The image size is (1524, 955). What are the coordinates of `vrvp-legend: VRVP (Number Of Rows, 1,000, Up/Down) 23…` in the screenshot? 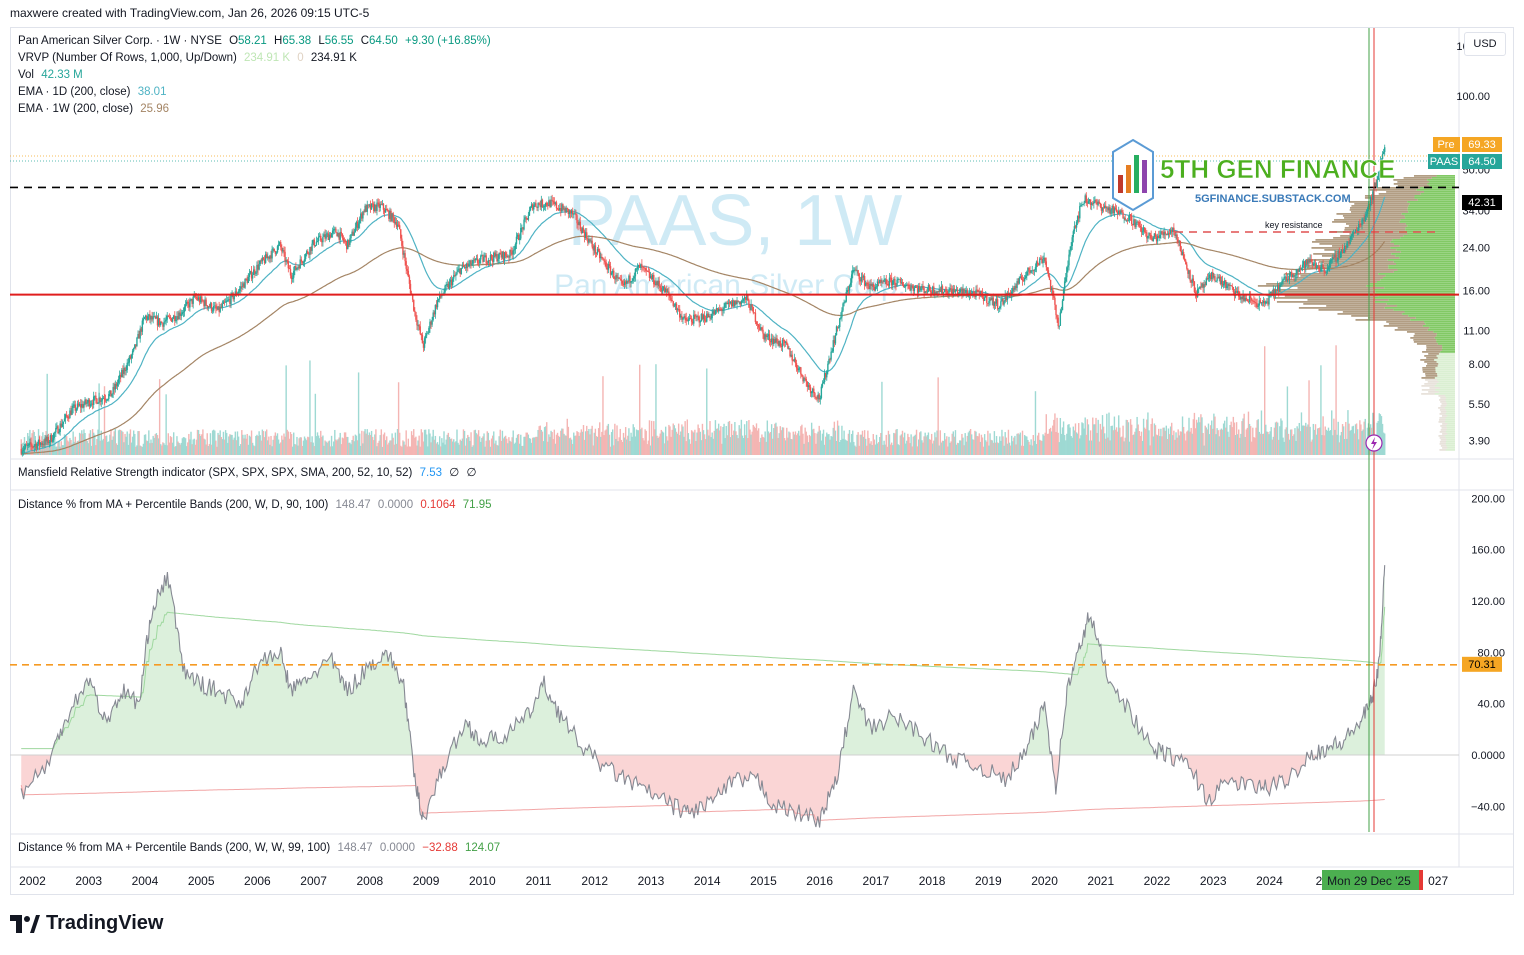 It's located at (189, 58).